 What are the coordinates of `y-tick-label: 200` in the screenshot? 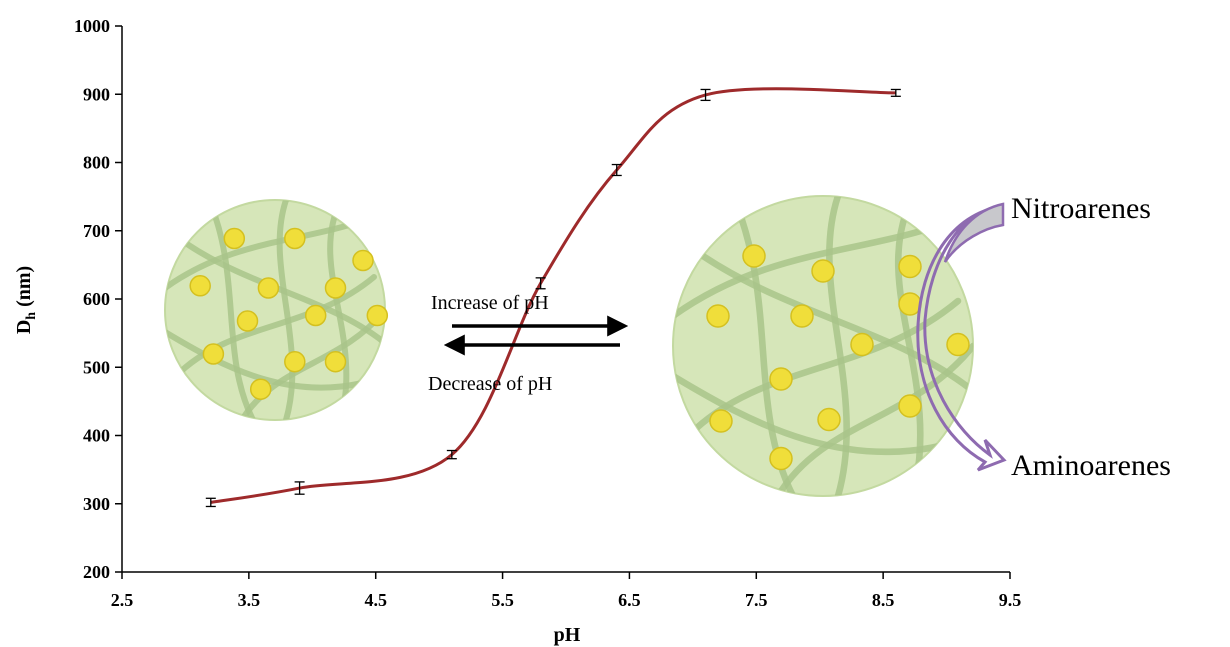 It's located at (96, 572).